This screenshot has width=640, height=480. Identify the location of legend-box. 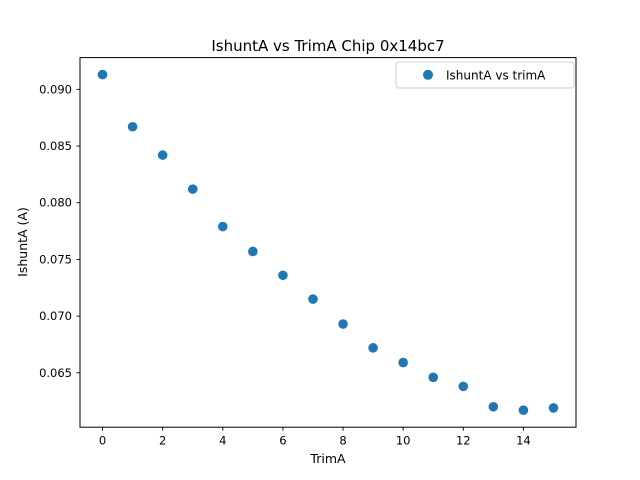
(485, 75).